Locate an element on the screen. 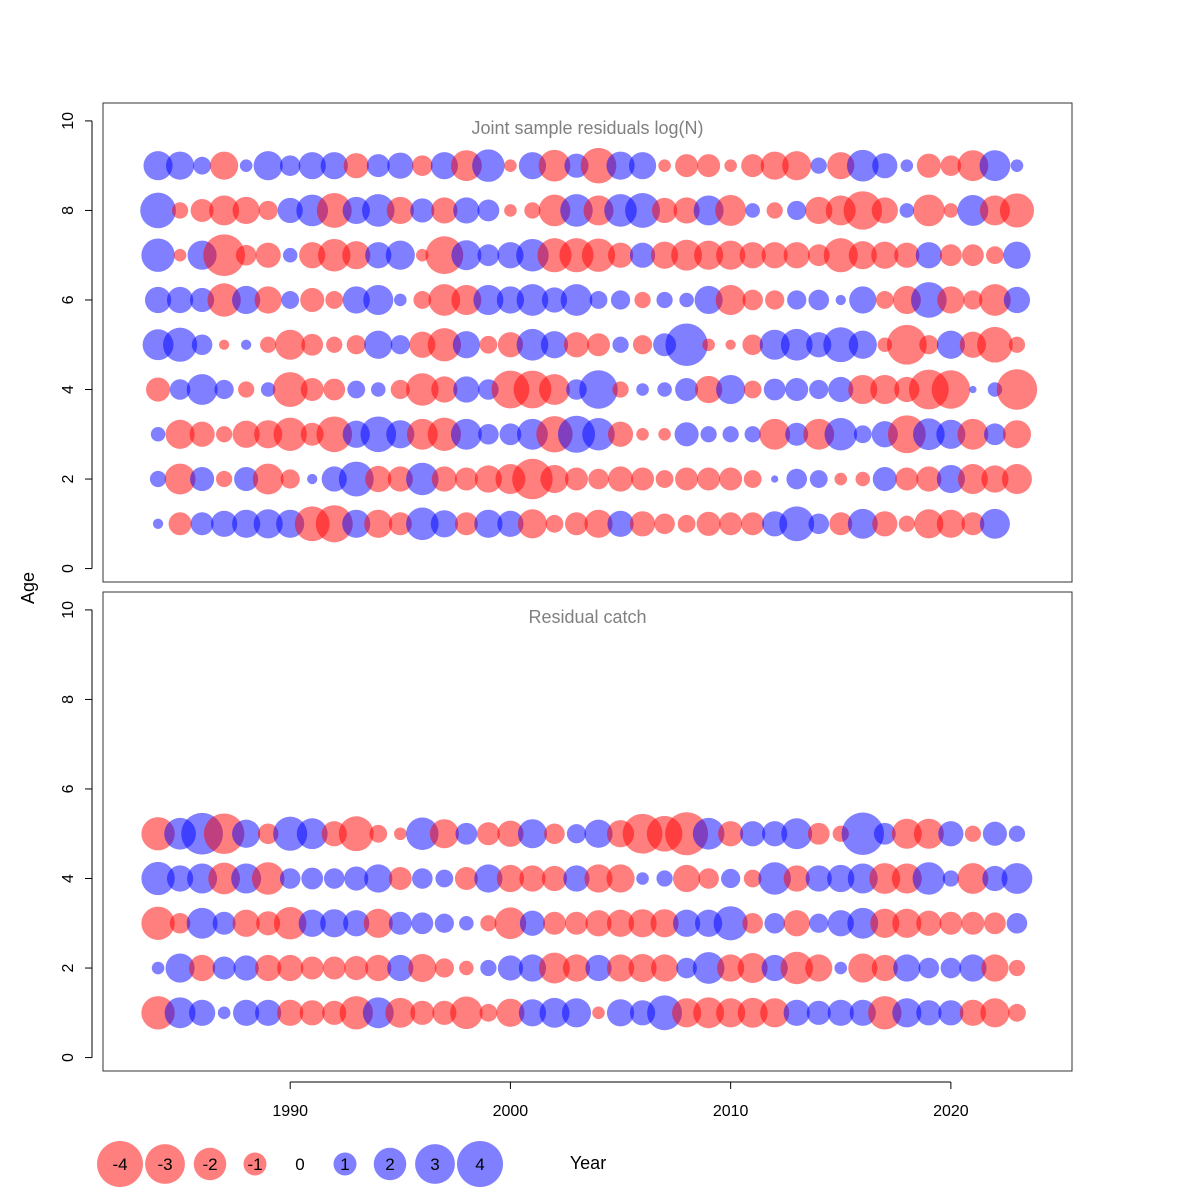  y-tick-label: 6 is located at coordinates (68, 788).